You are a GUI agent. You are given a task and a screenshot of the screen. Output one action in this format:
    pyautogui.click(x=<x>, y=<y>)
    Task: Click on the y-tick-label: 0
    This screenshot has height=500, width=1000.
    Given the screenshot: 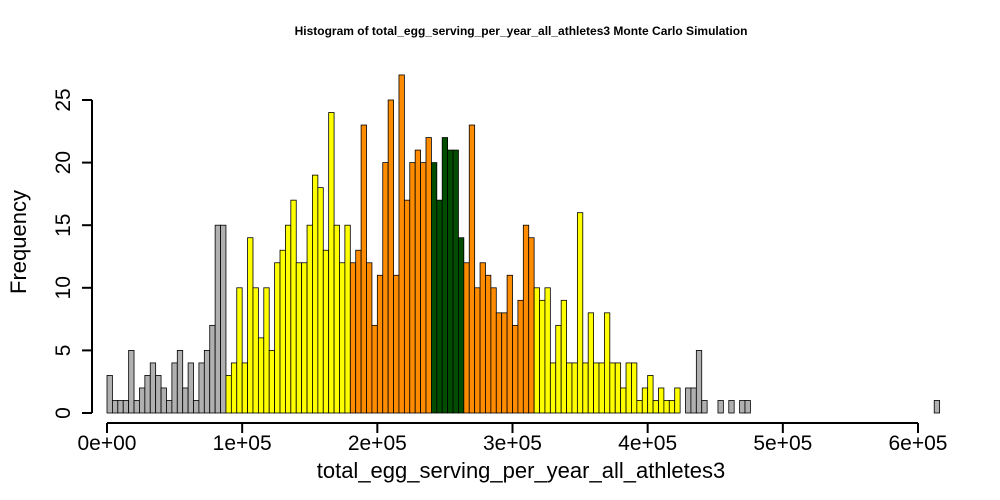 What is the action you would take?
    pyautogui.click(x=63, y=413)
    